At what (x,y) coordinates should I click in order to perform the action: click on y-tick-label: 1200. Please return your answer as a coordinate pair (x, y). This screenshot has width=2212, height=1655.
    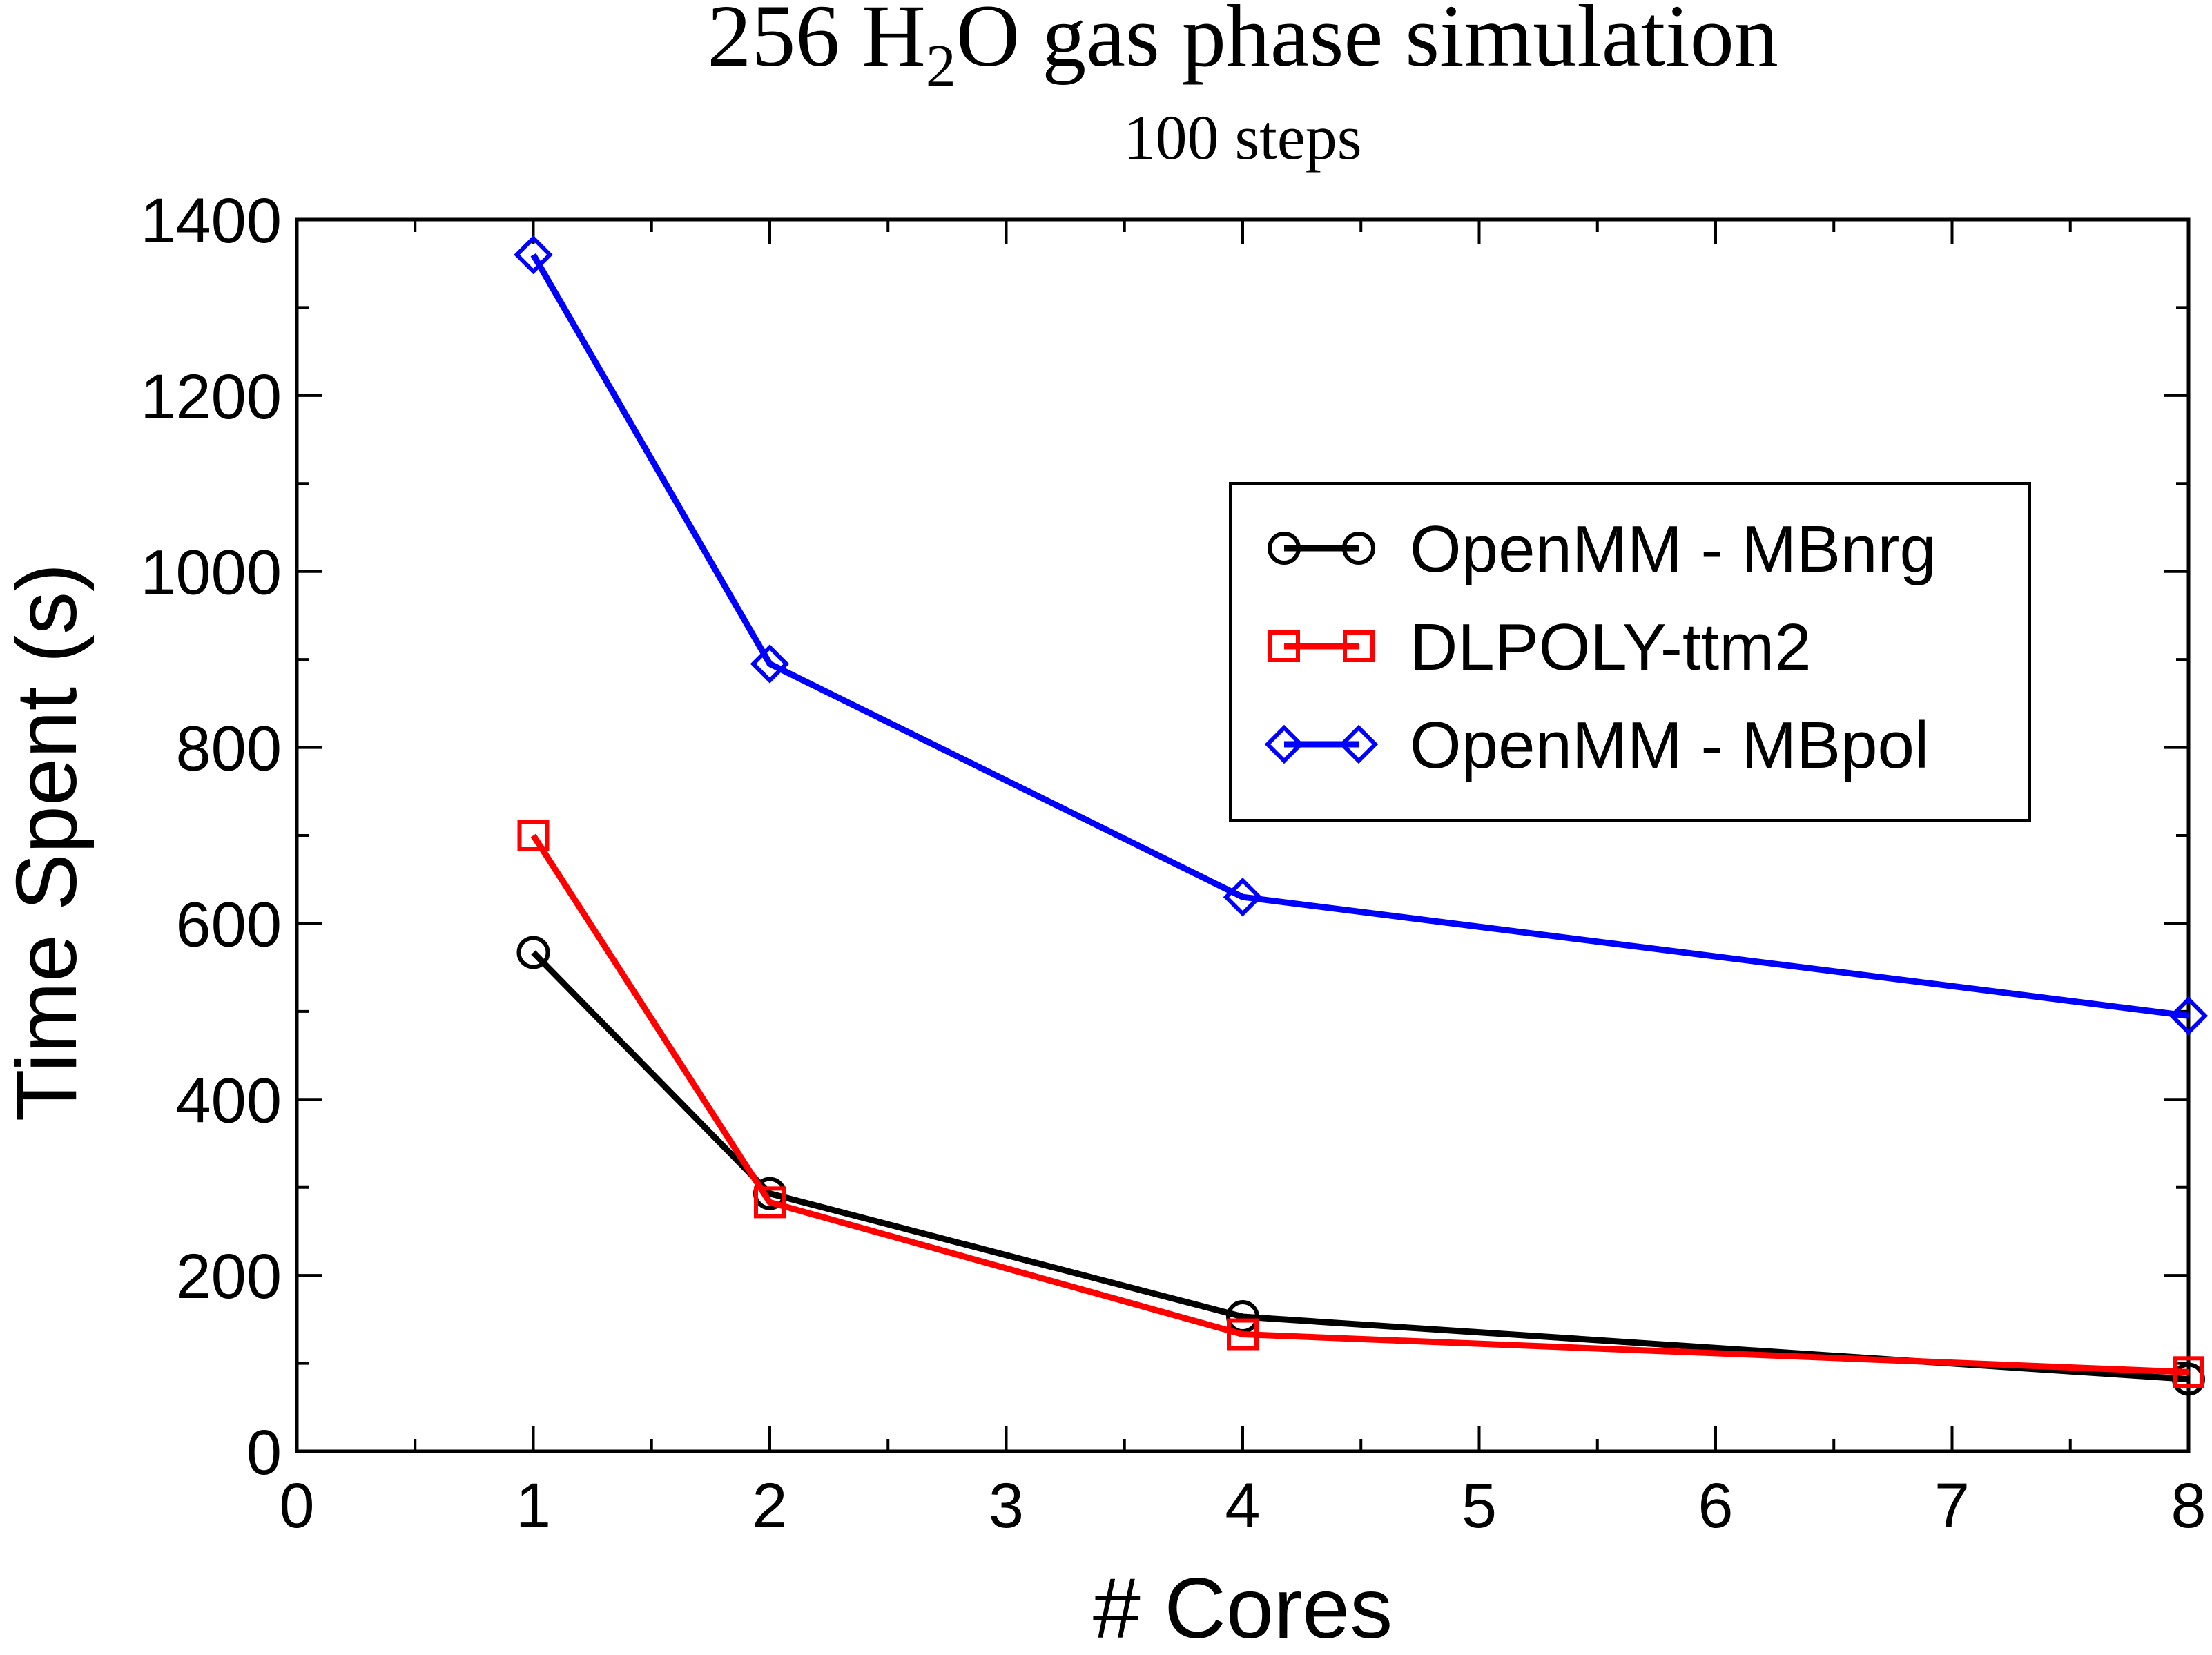
    Looking at the image, I should click on (211, 397).